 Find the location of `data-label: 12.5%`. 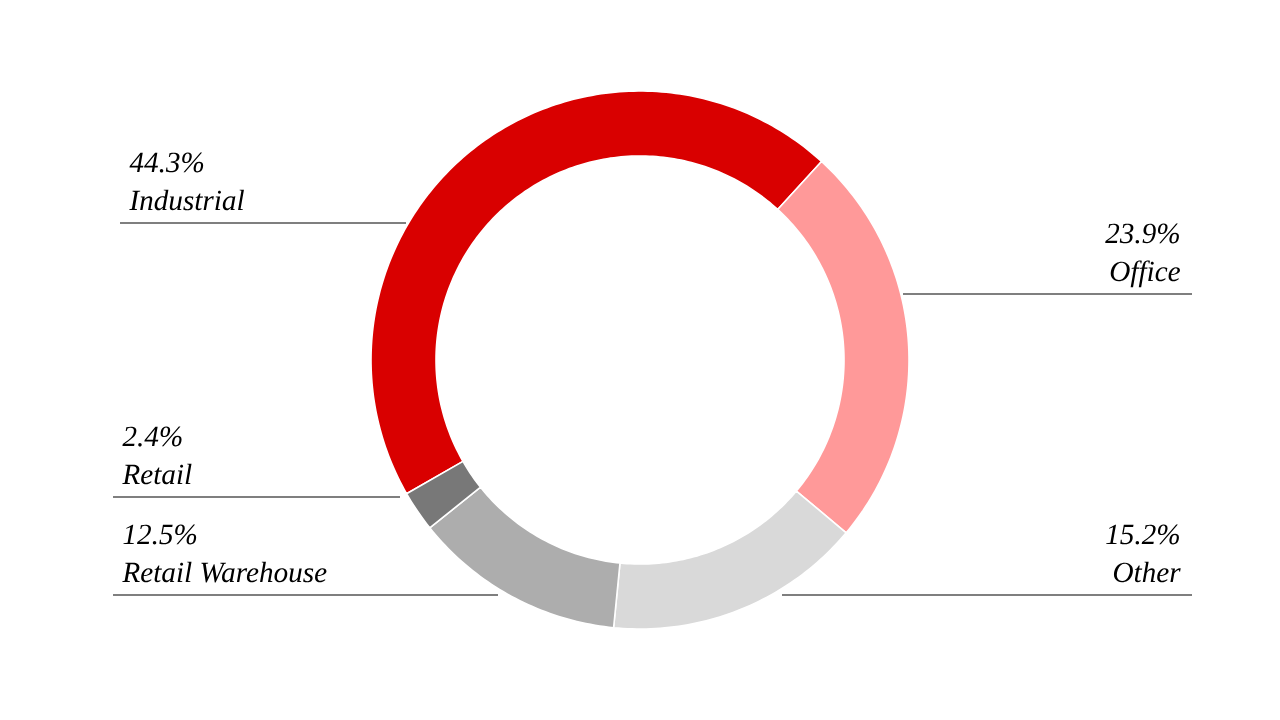

data-label: 12.5% is located at coordinates (160, 534).